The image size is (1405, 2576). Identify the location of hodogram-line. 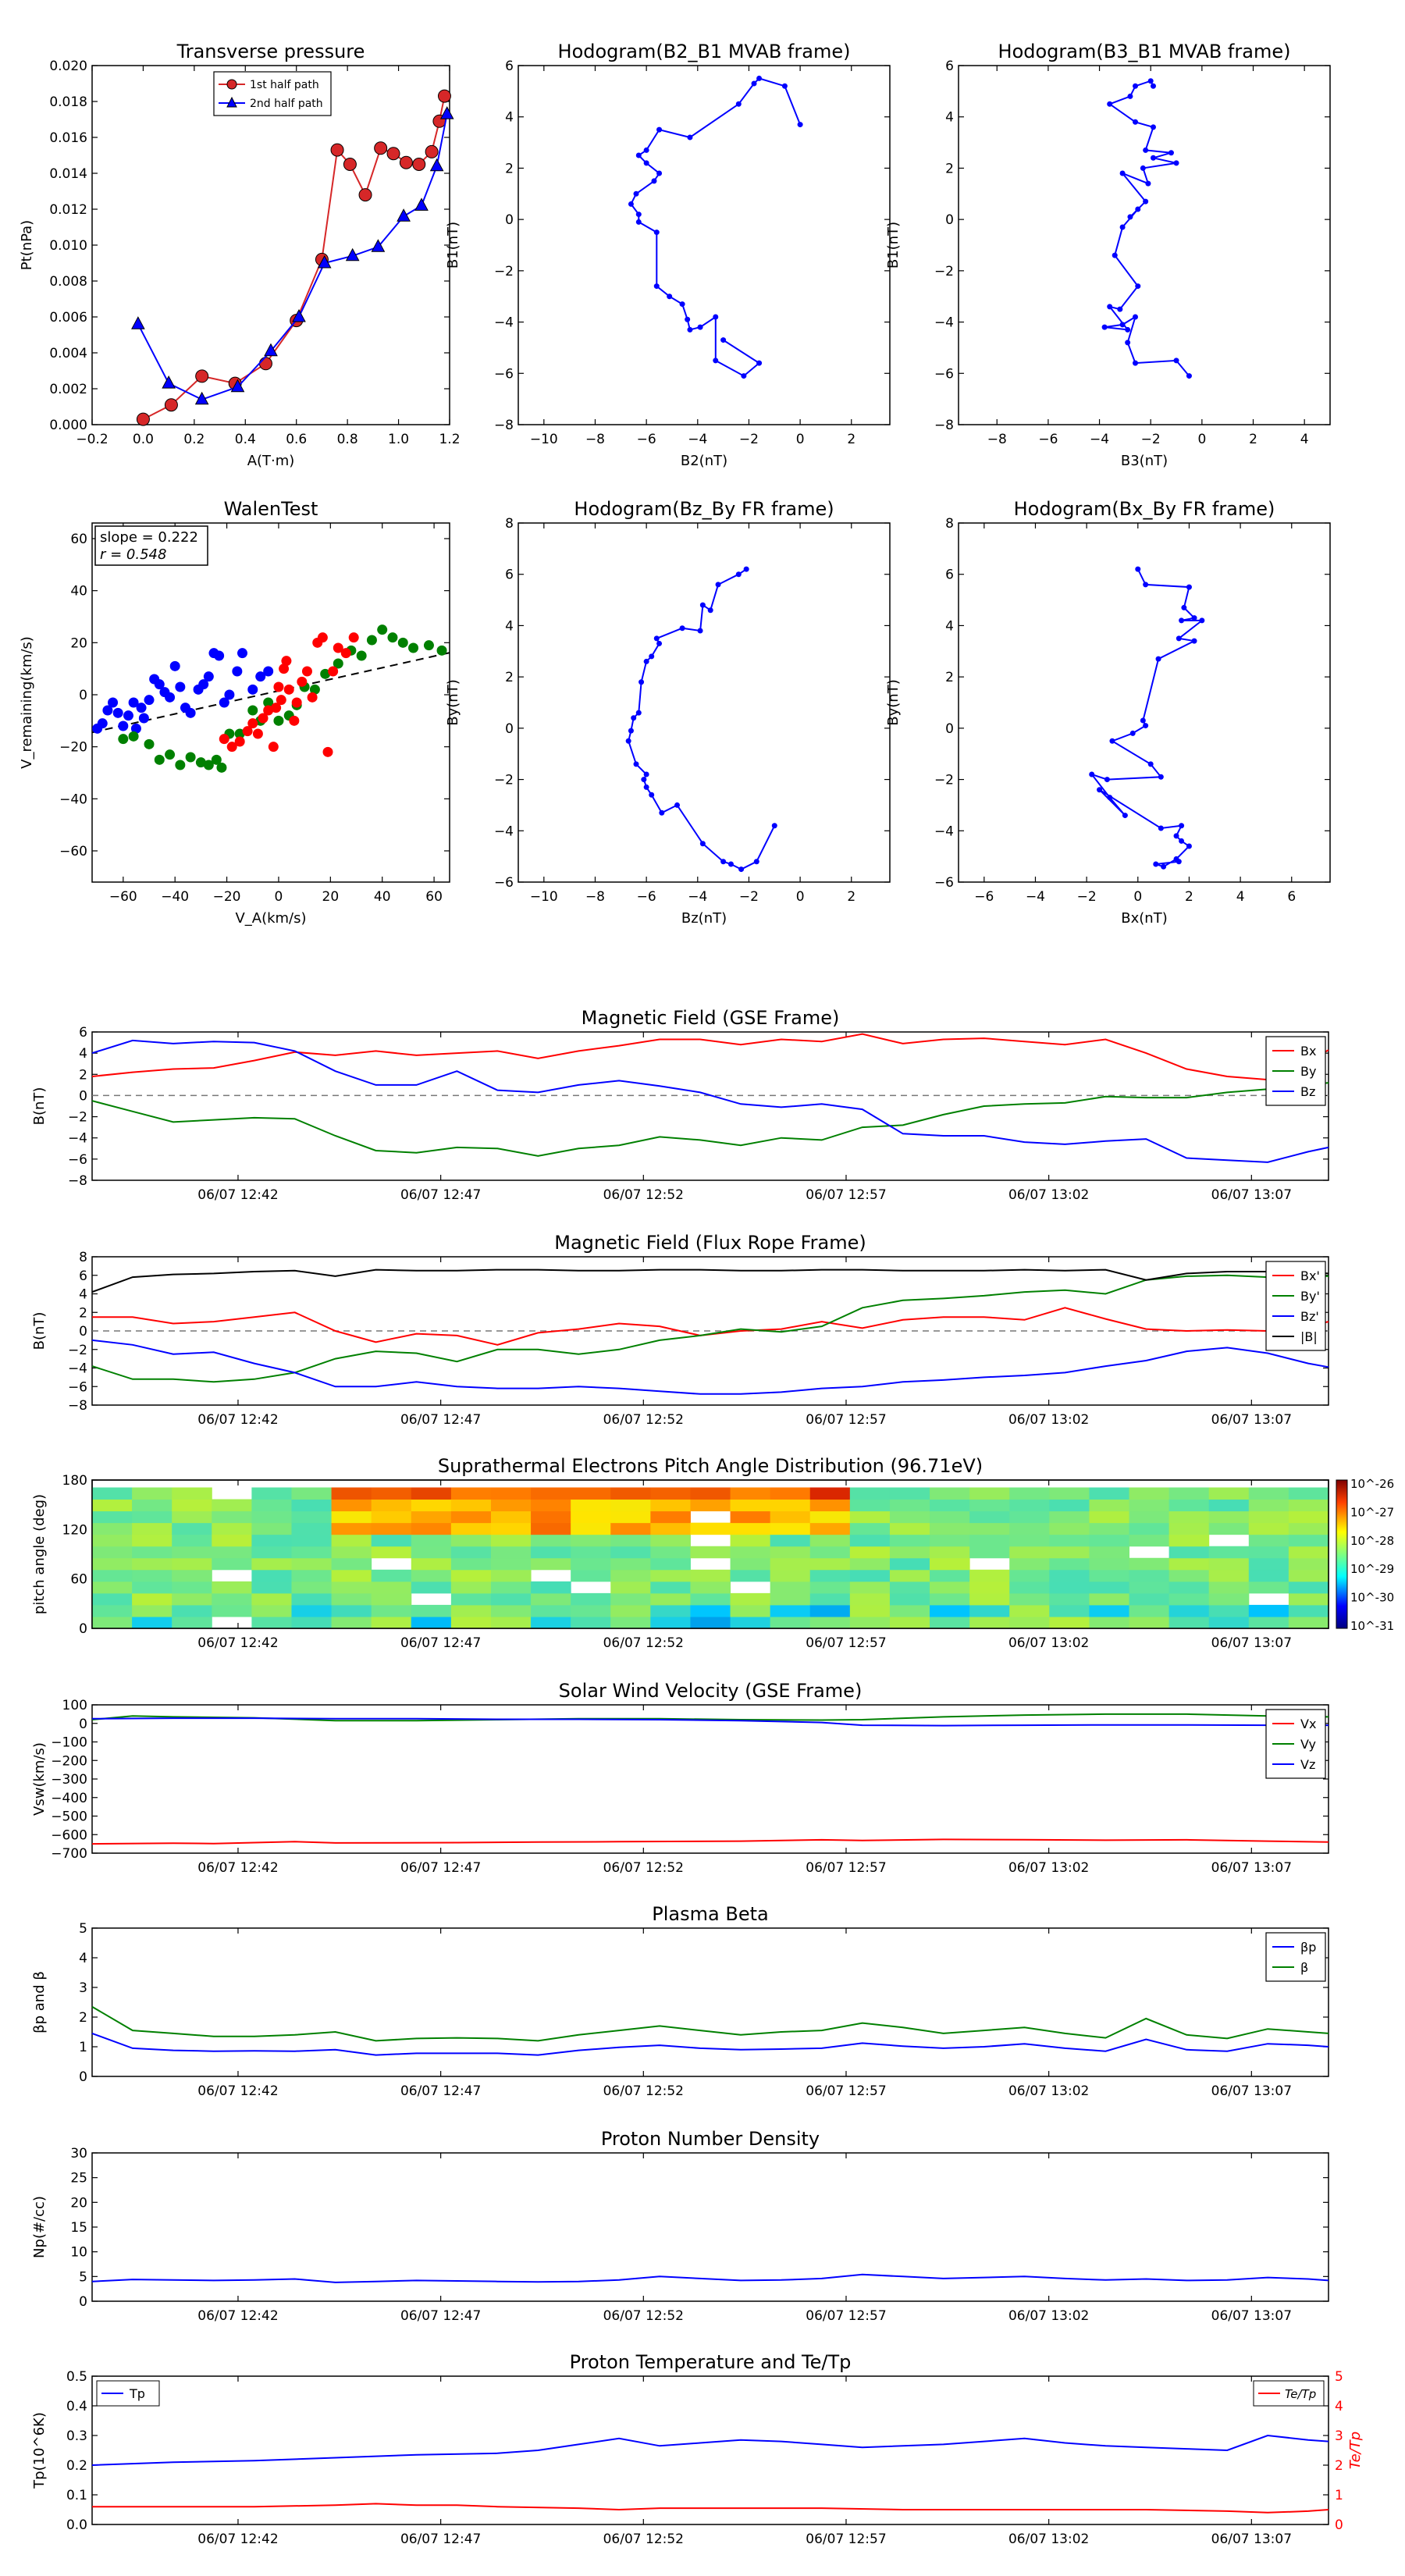
(1147, 228).